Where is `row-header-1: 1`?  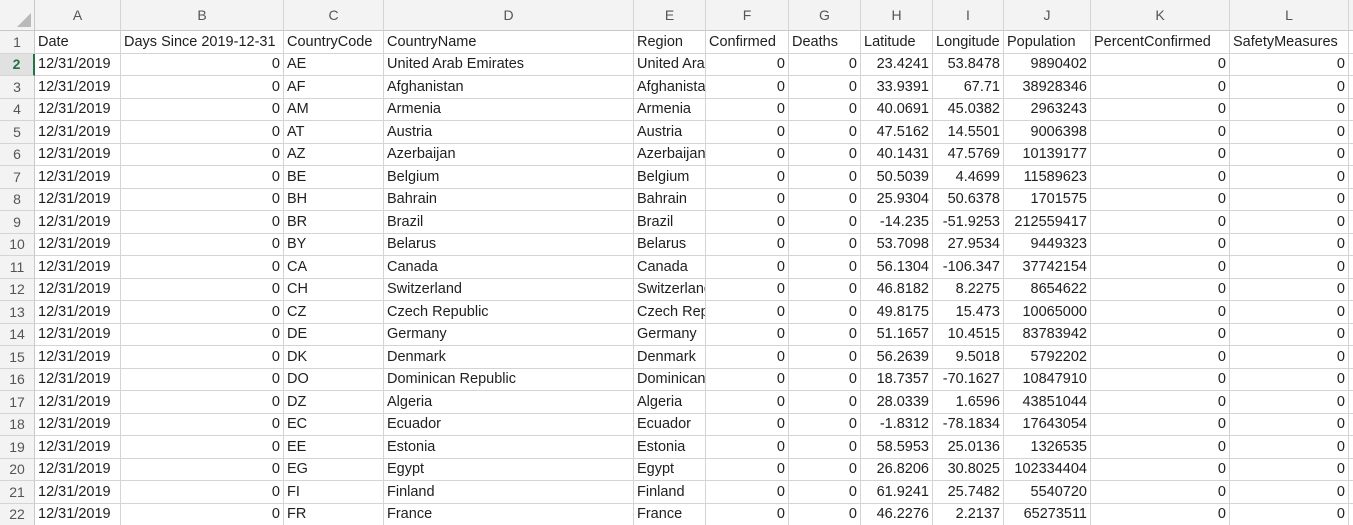
row-header-1: 1 is located at coordinates (17, 42).